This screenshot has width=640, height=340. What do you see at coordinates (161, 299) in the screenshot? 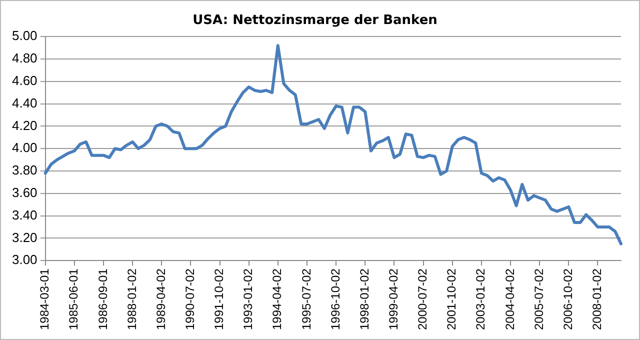
I see `x-tick-label: 1989-04-02` at bounding box center [161, 299].